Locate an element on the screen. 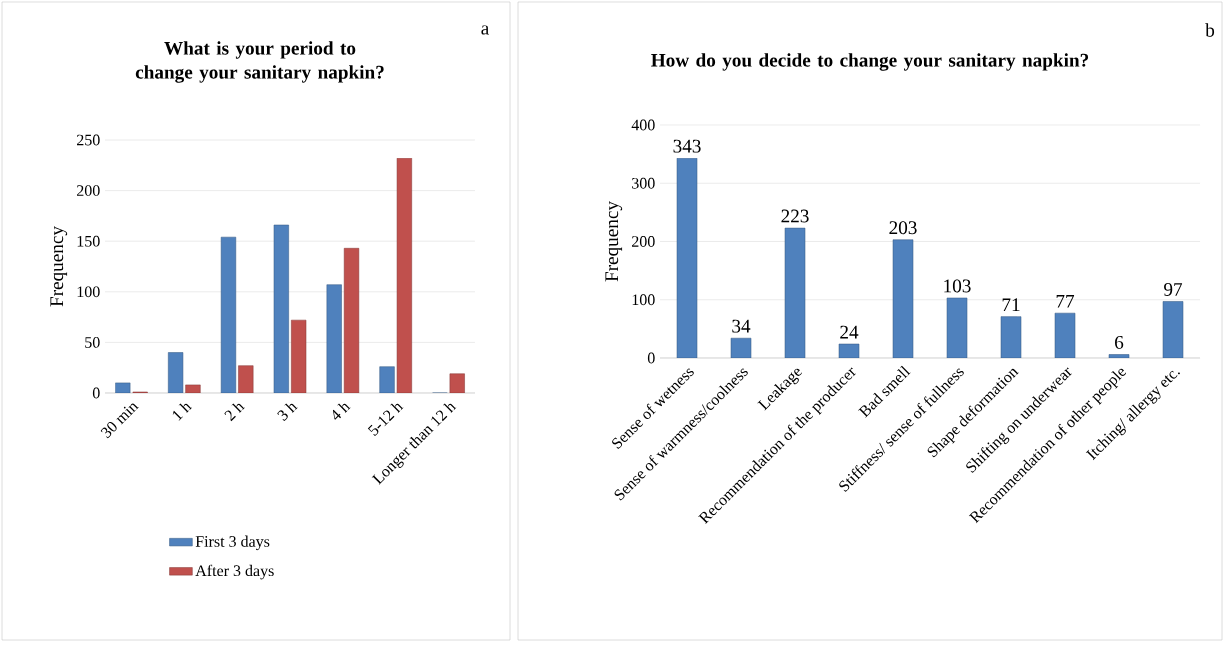 The image size is (1227, 646). data-label: 97 is located at coordinates (1173, 289).